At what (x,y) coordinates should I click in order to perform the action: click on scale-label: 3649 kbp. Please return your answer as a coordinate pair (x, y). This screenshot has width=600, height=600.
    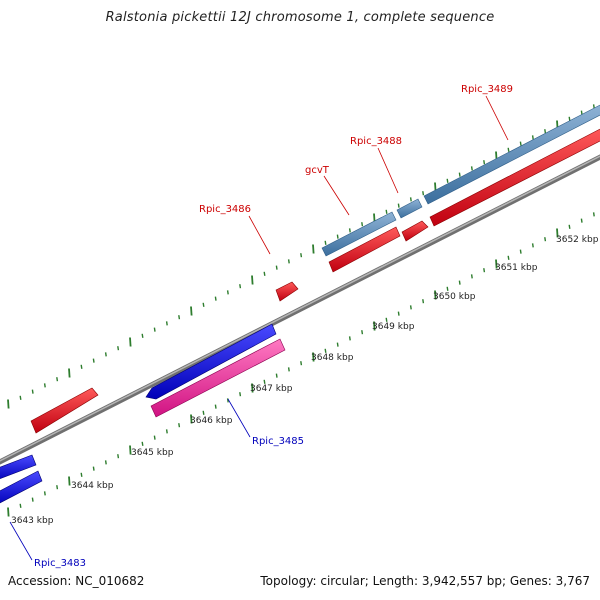
    Looking at the image, I should click on (393, 327).